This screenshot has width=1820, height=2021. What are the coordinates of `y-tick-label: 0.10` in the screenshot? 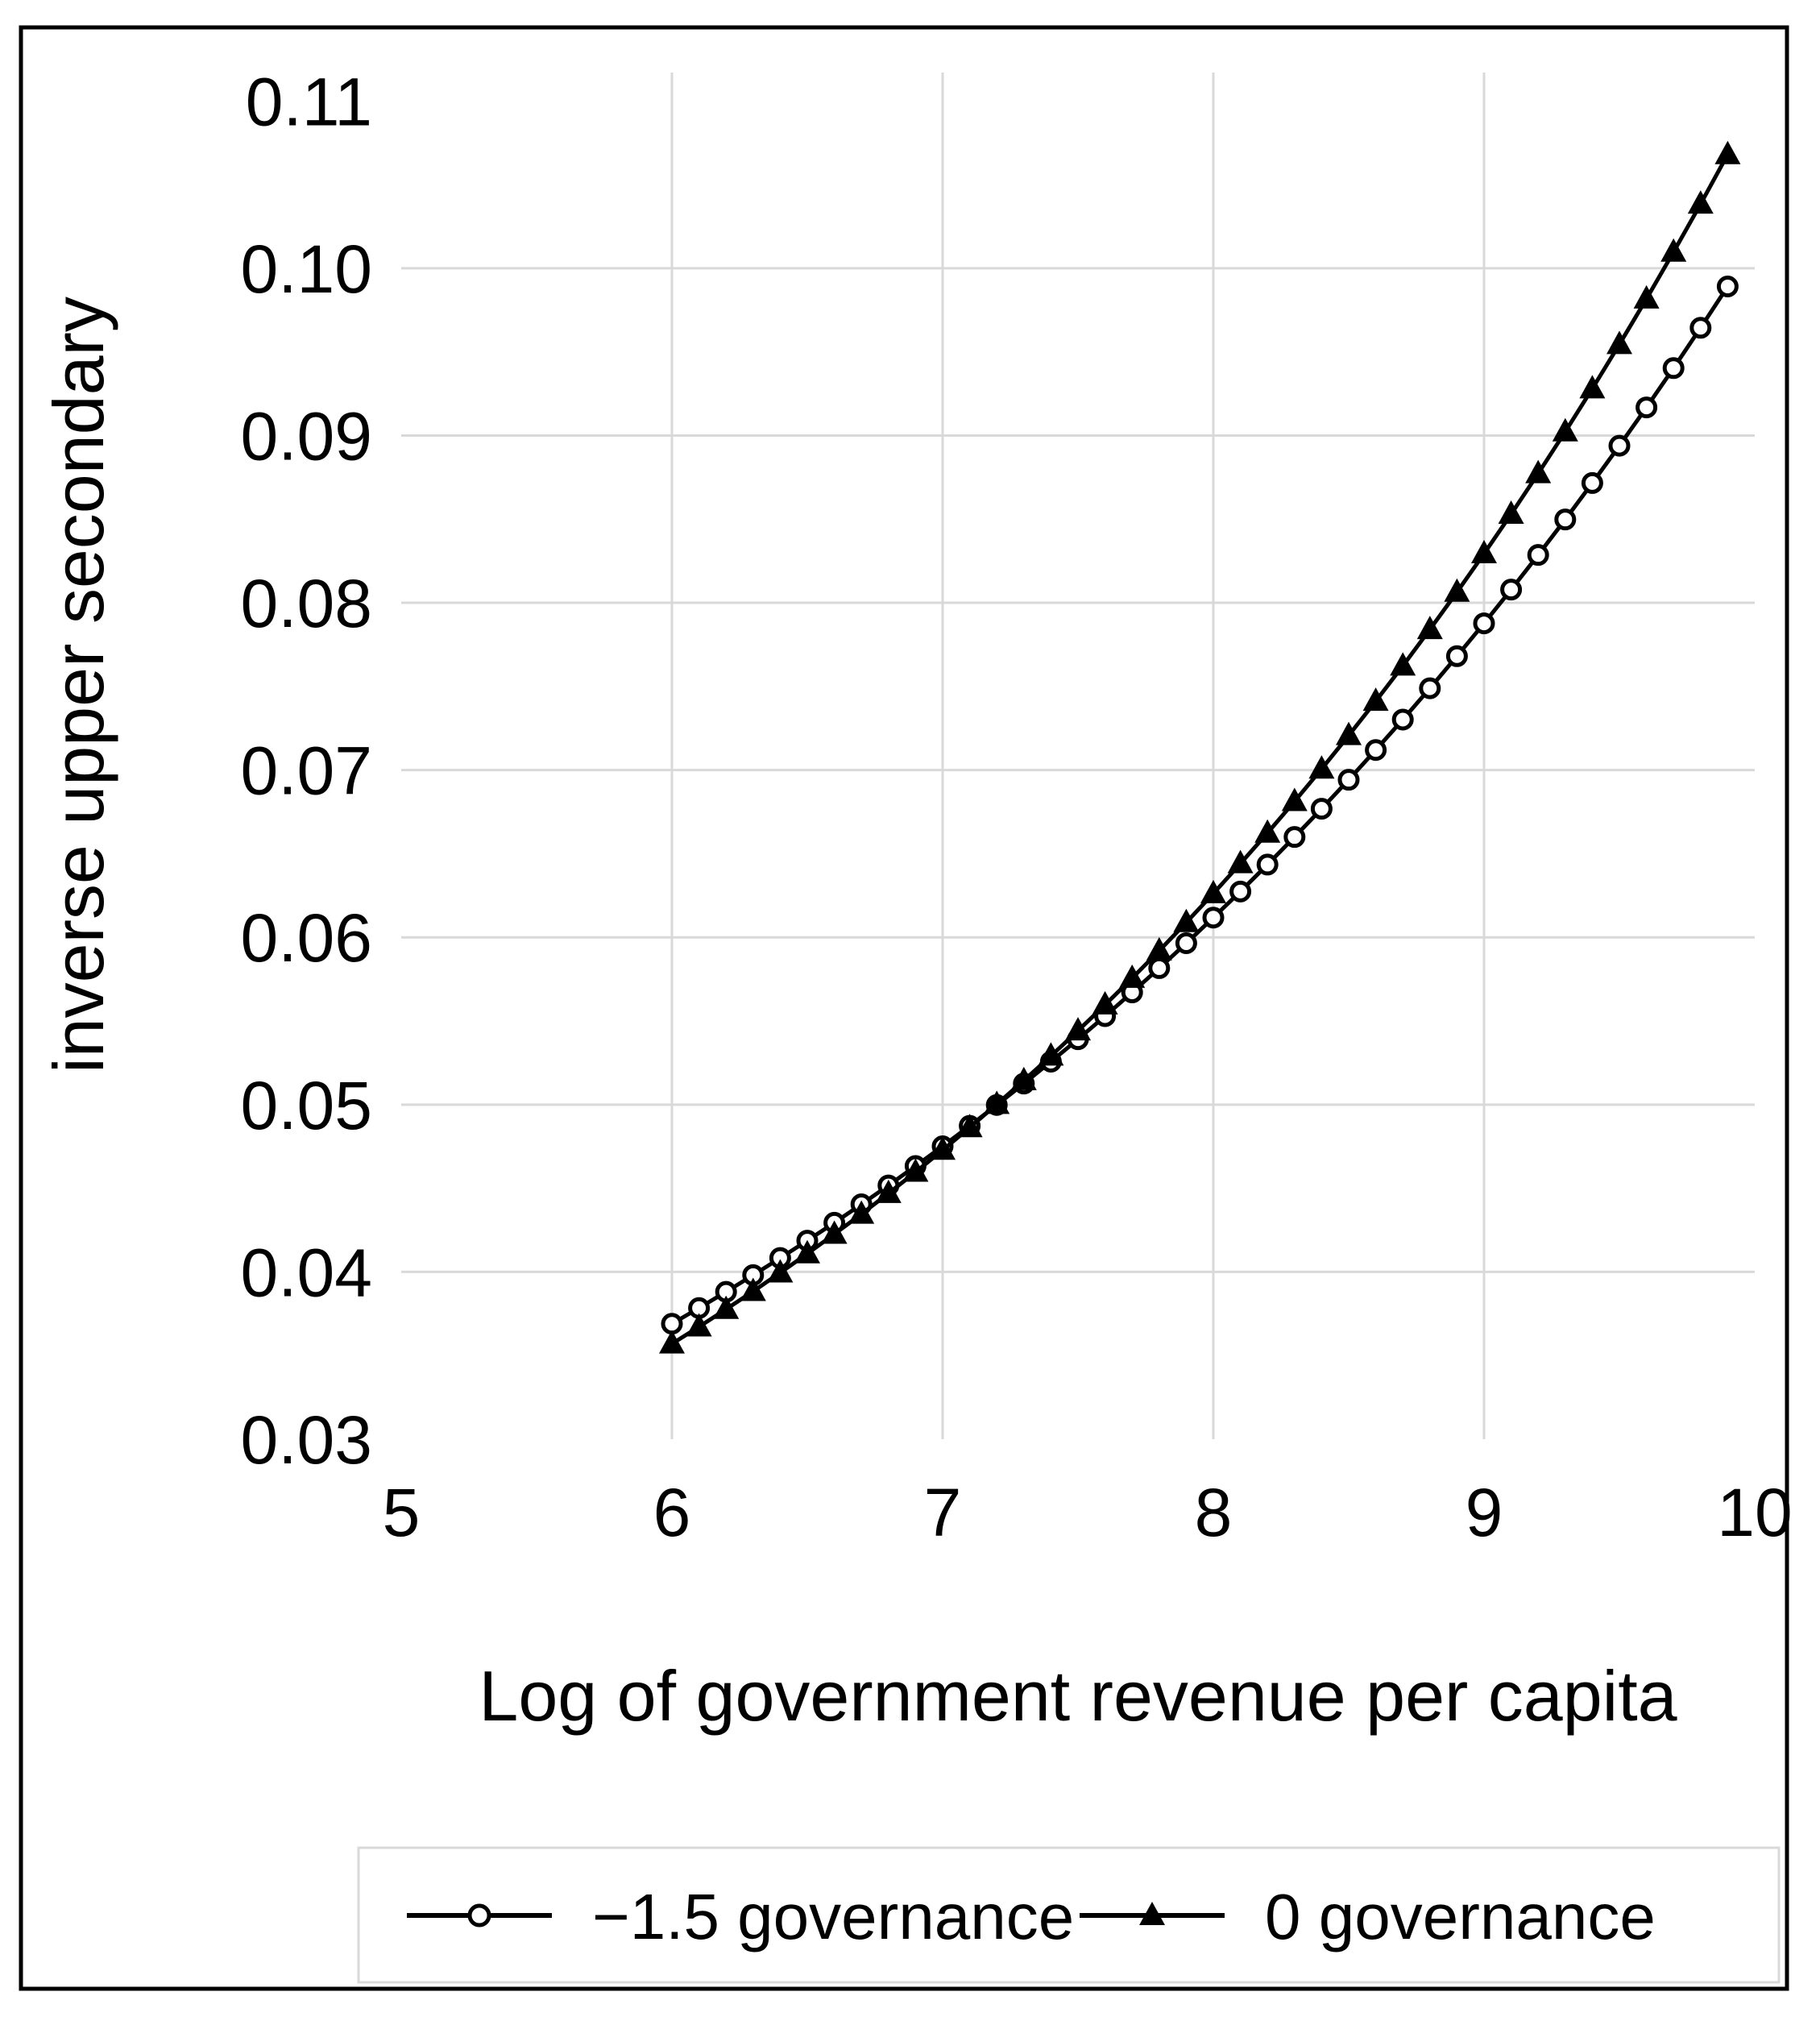 It's located at (307, 269).